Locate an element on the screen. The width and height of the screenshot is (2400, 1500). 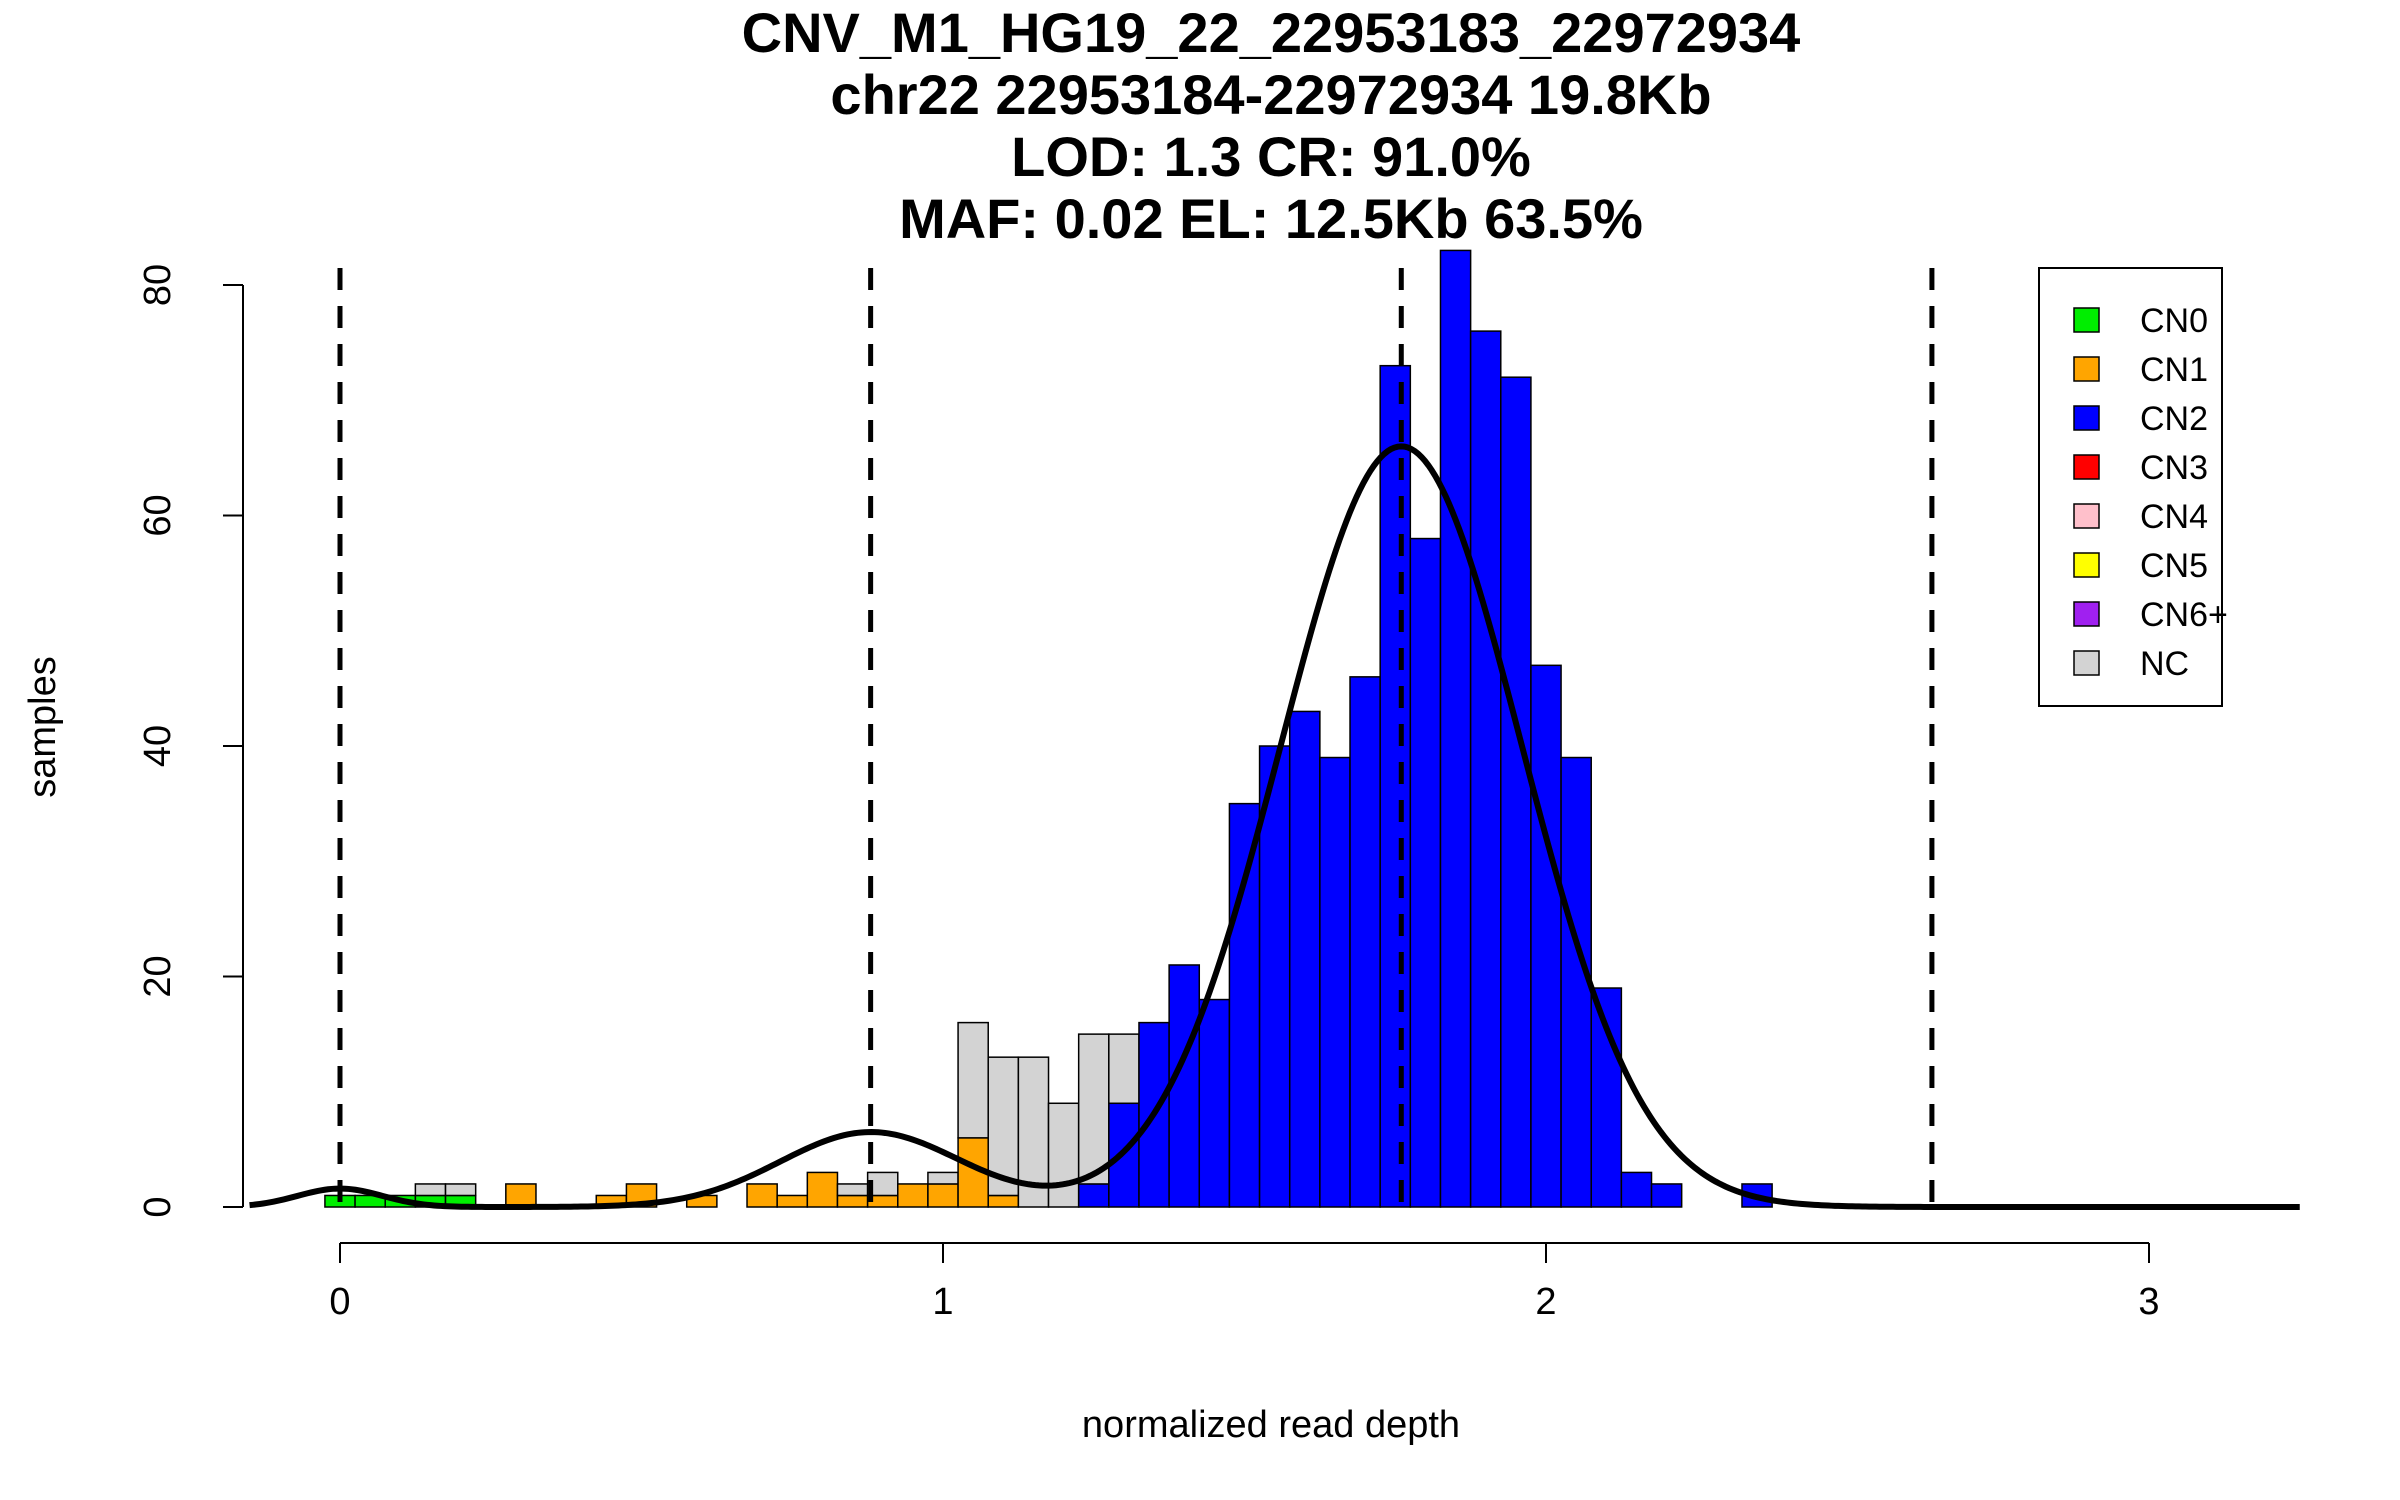
legend-swatch-cn1 is located at coordinates (2086, 369).